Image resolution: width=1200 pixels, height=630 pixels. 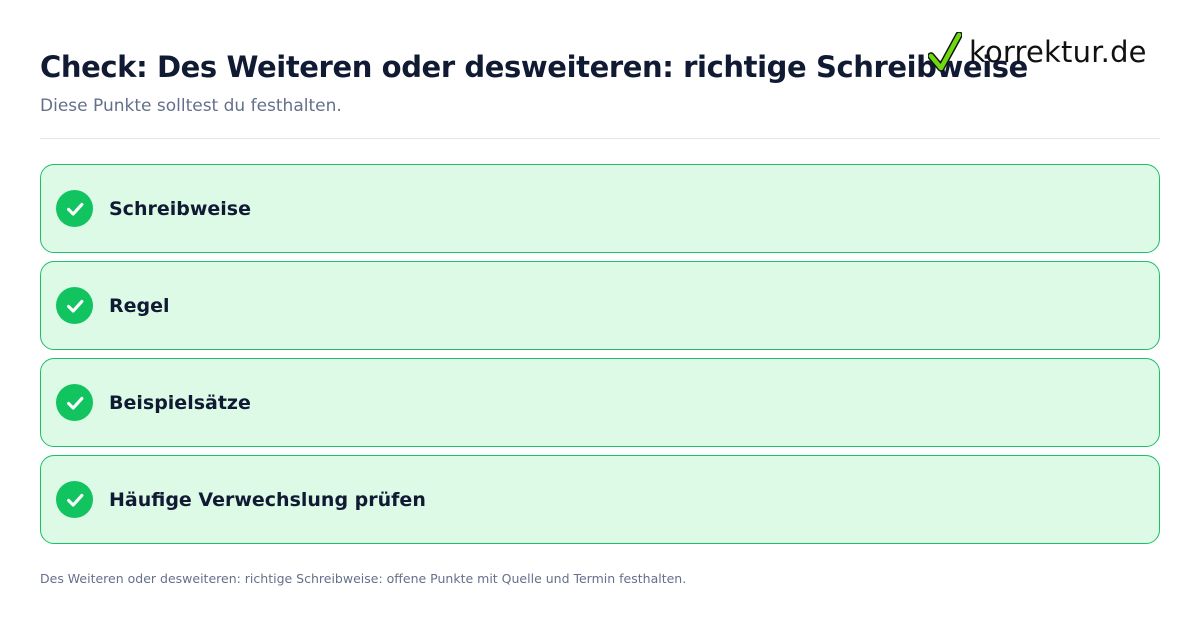 I want to click on checklist-item-label: Häufige Verwechslung prüfen, so click(x=267, y=499).